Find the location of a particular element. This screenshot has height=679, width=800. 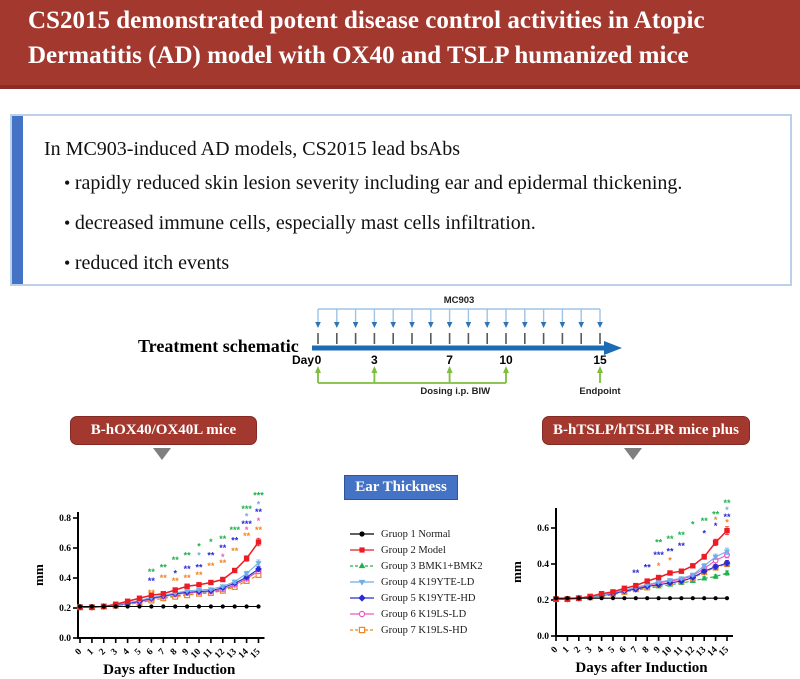

svg-text: 0.2 is located at coordinates (65, 609).